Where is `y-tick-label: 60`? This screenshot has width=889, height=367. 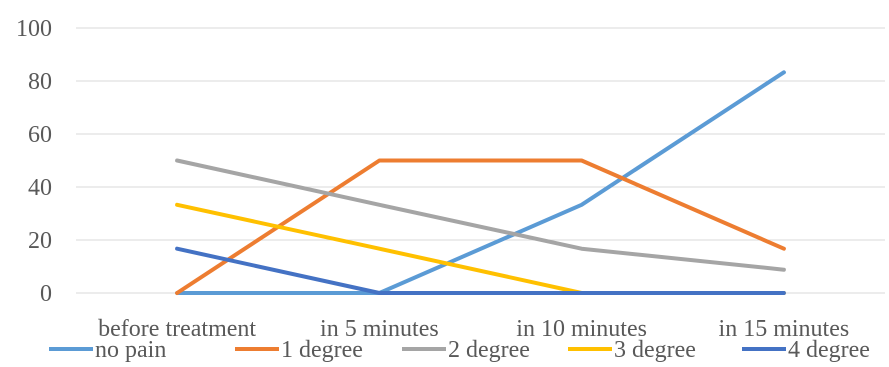
y-tick-label: 60 is located at coordinates (40, 135).